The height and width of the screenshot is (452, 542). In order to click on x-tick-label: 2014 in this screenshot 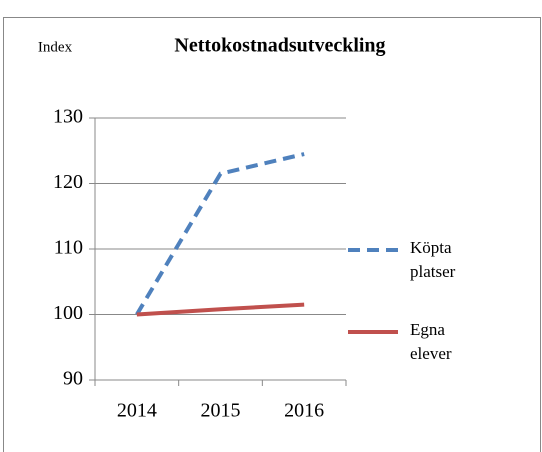, I will do `click(137, 411)`.